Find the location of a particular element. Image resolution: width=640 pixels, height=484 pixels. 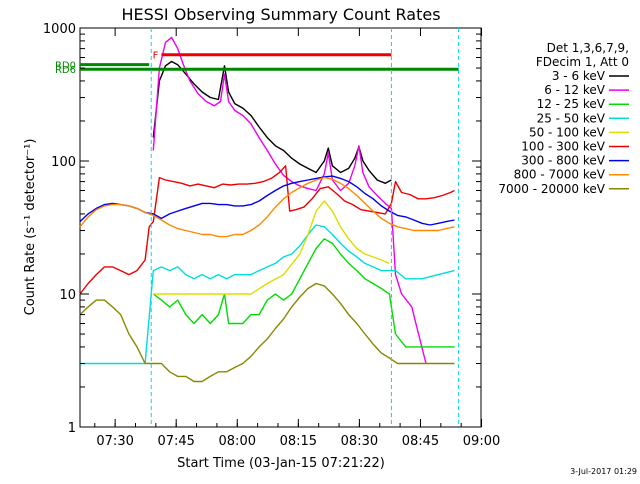

state-label-f: F is located at coordinates (156, 56).